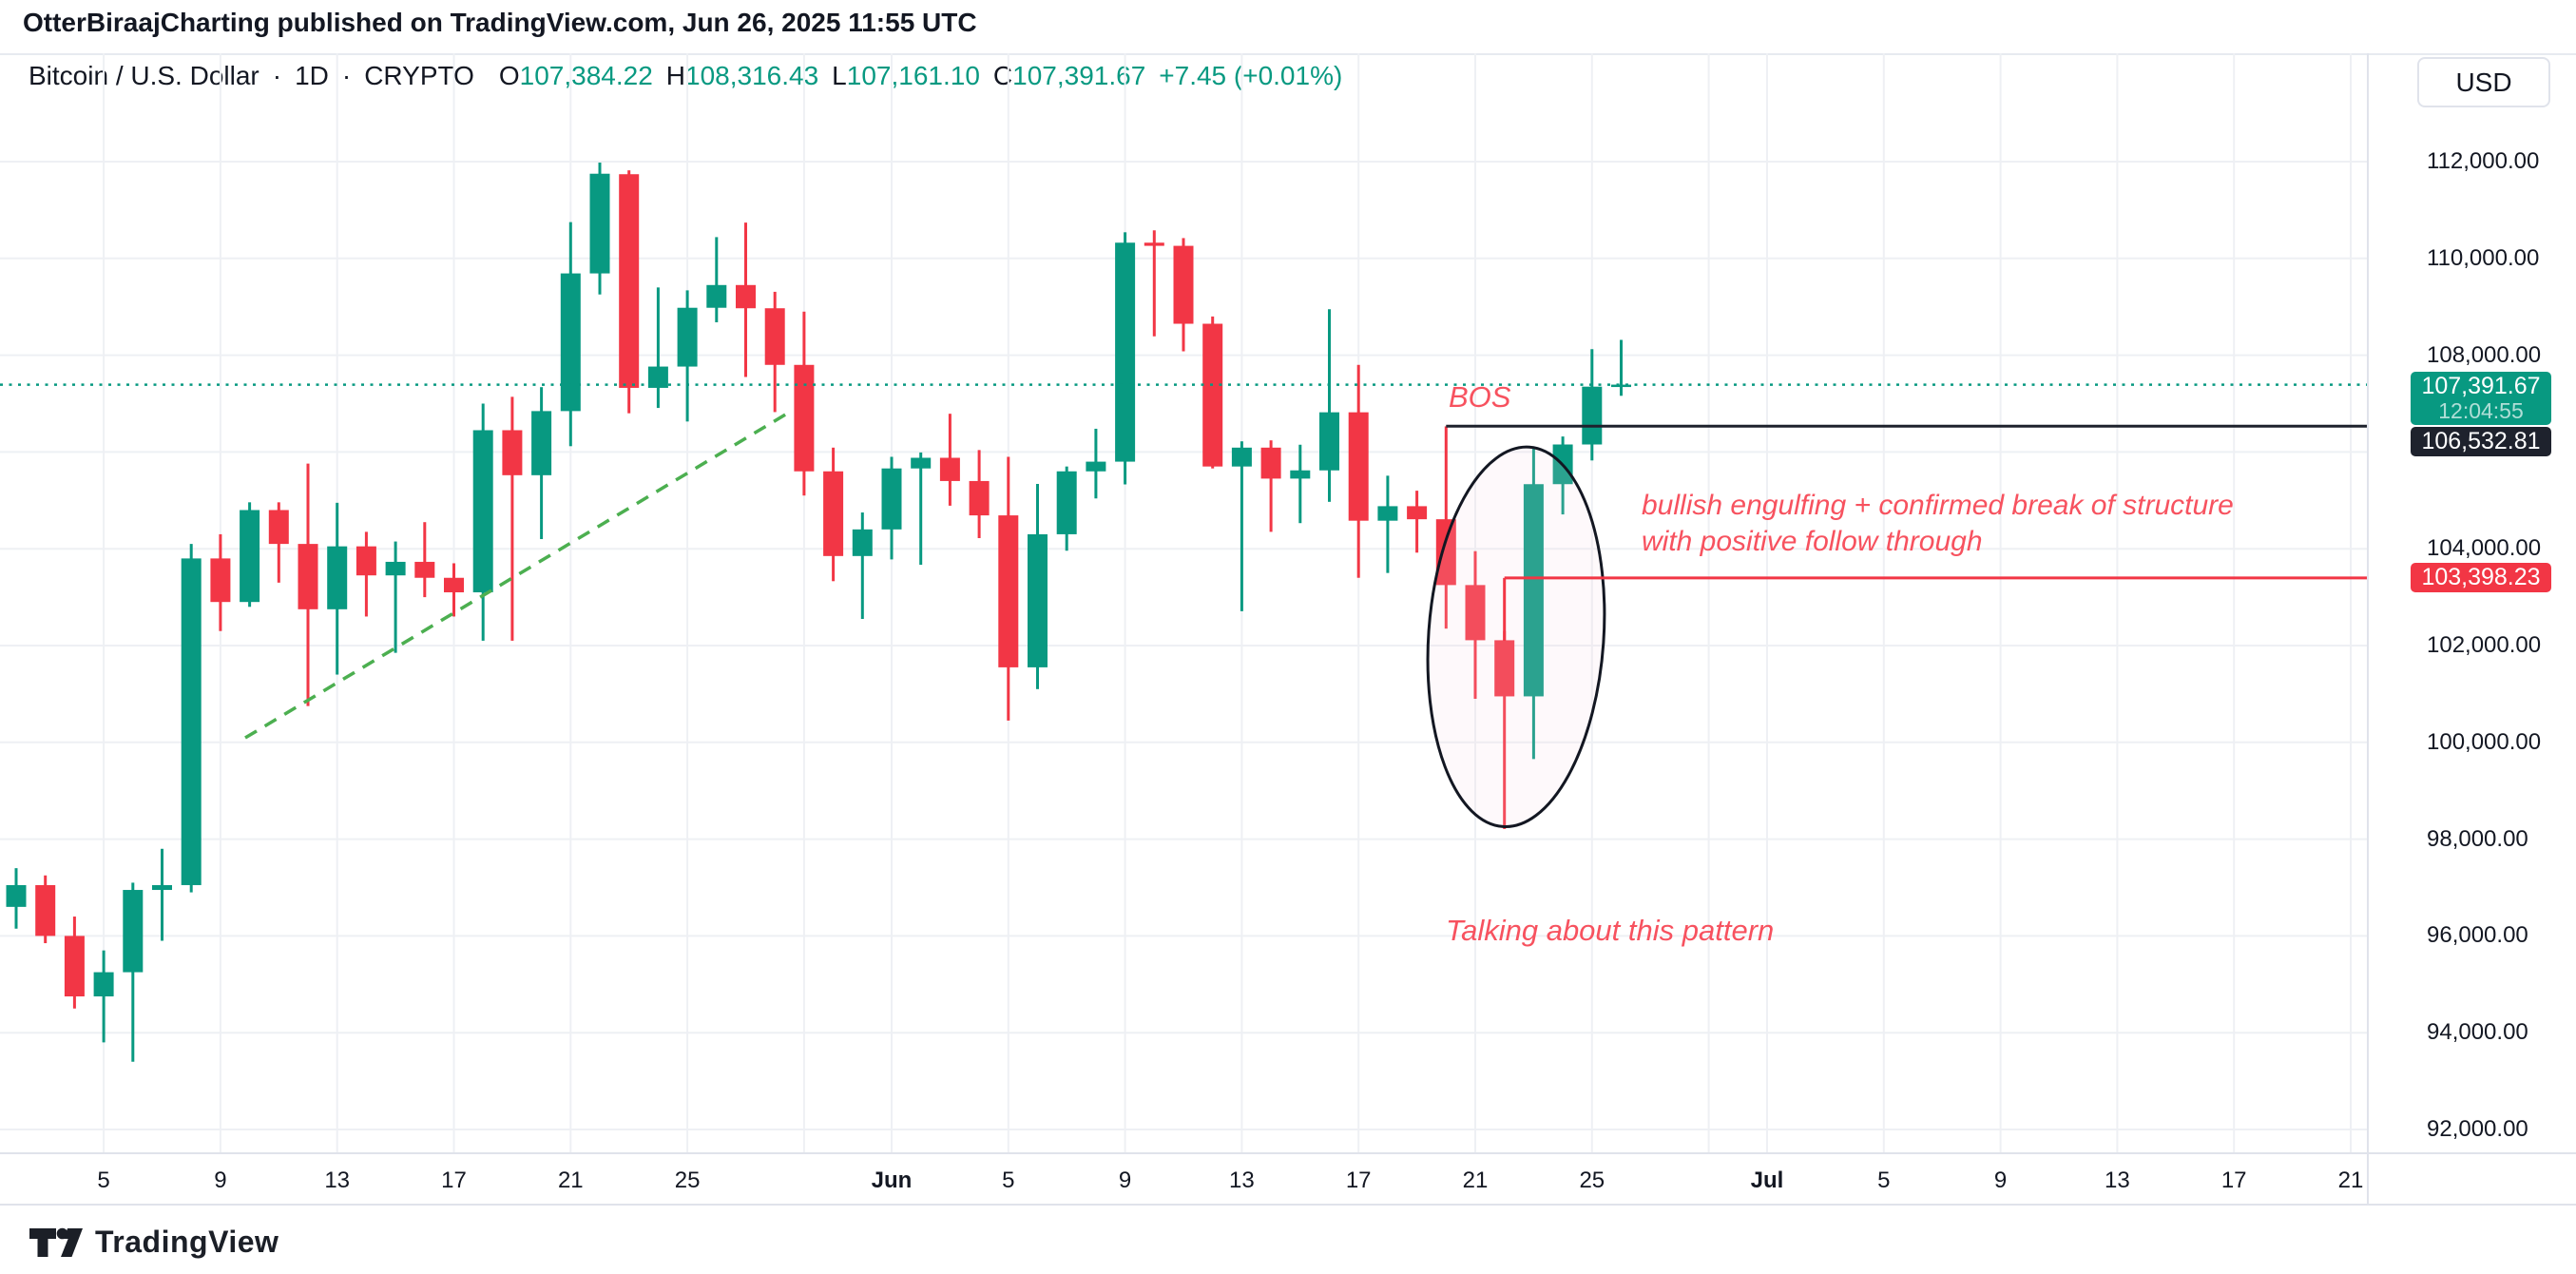 The height and width of the screenshot is (1274, 2576). What do you see at coordinates (2484, 161) in the screenshot?
I see `price-axis-label: 112,000.00` at bounding box center [2484, 161].